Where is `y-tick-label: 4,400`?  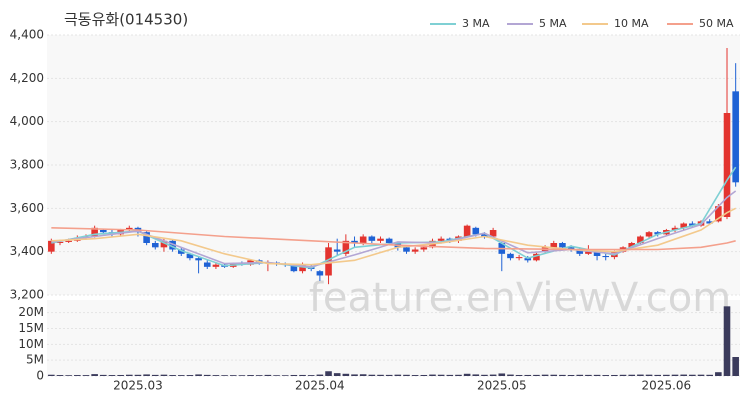
y-tick-label: 4,400 is located at coordinates (27, 35).